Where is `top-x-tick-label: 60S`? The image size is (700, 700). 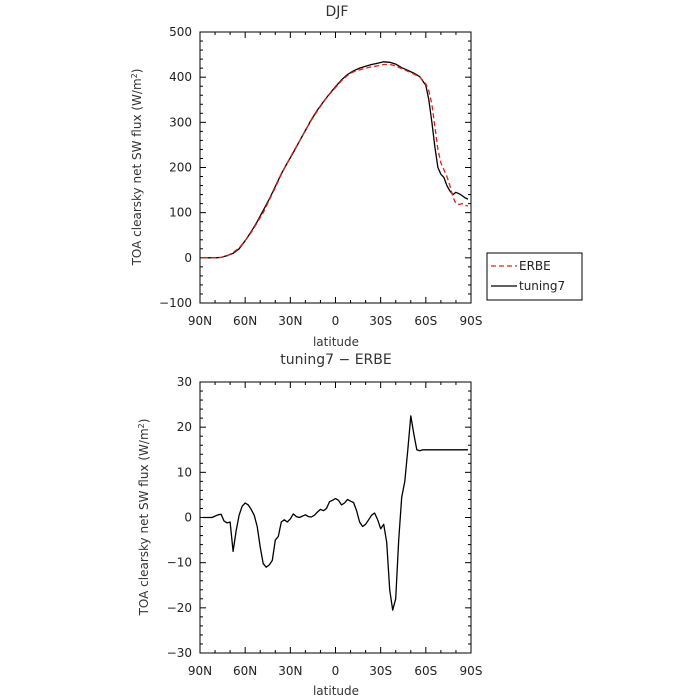 top-x-tick-label: 60S is located at coordinates (425, 321).